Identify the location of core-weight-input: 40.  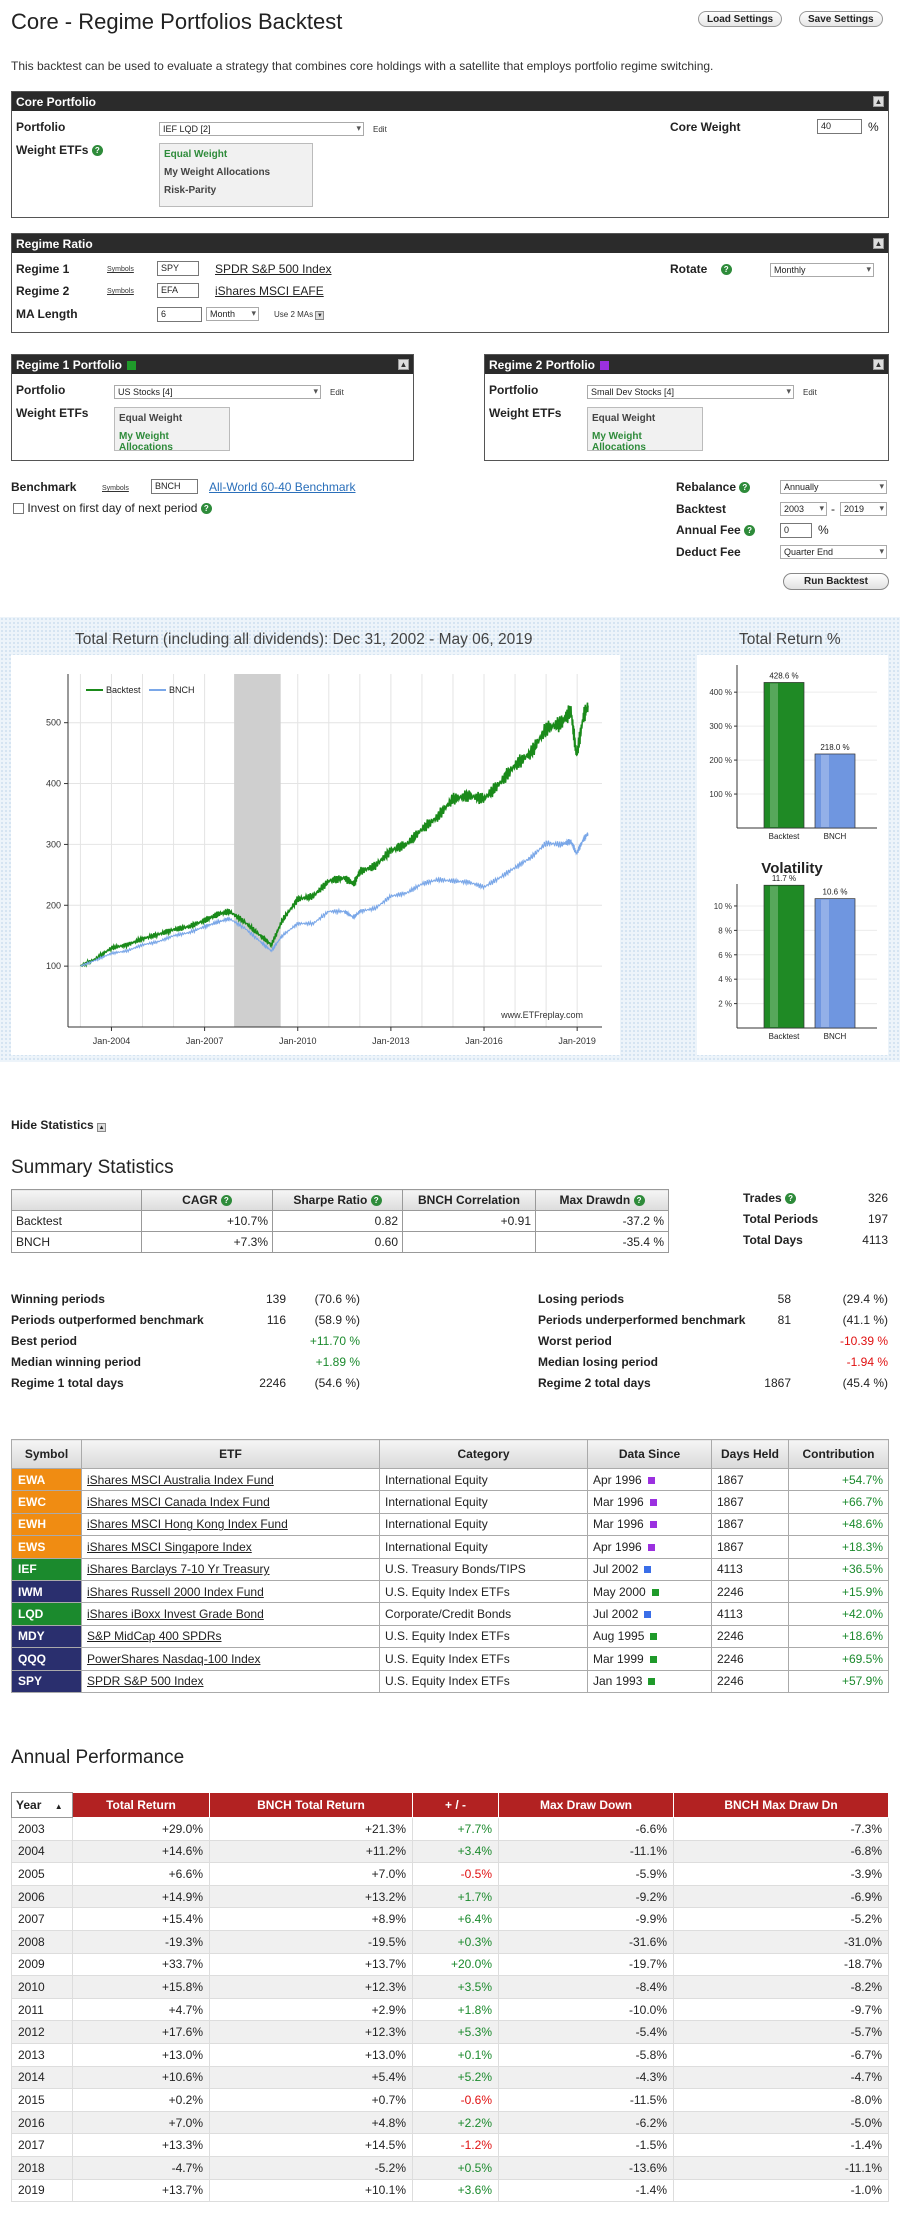
(839, 126).